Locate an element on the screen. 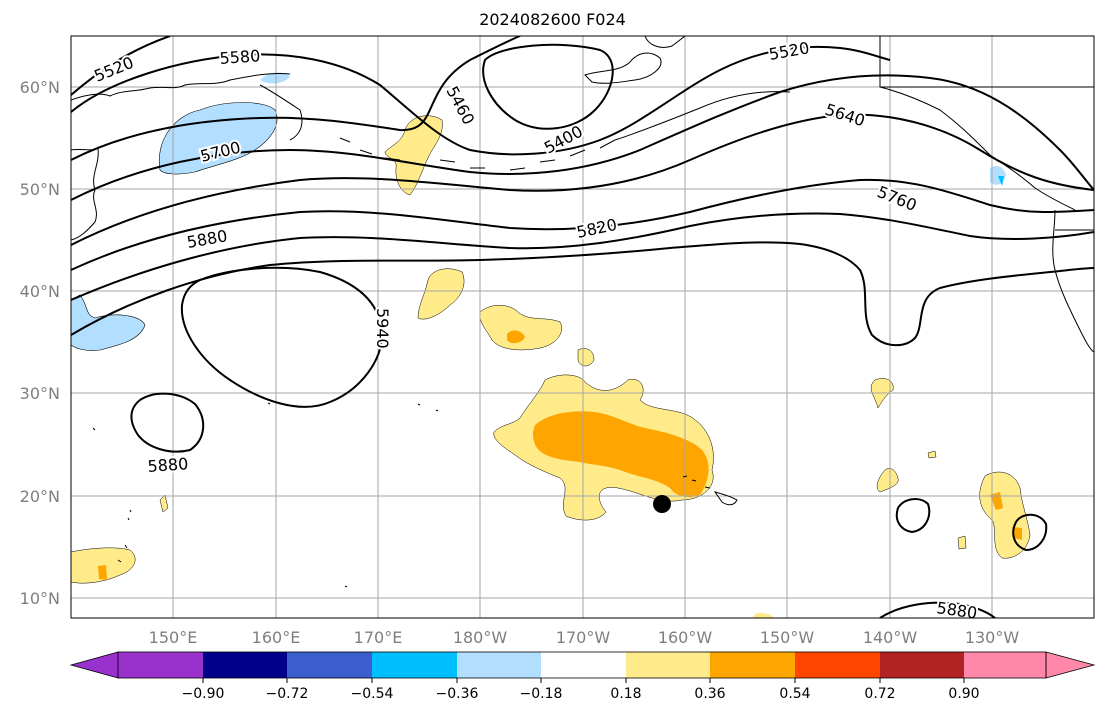  colorbar-tick: 0.36 is located at coordinates (709, 694).